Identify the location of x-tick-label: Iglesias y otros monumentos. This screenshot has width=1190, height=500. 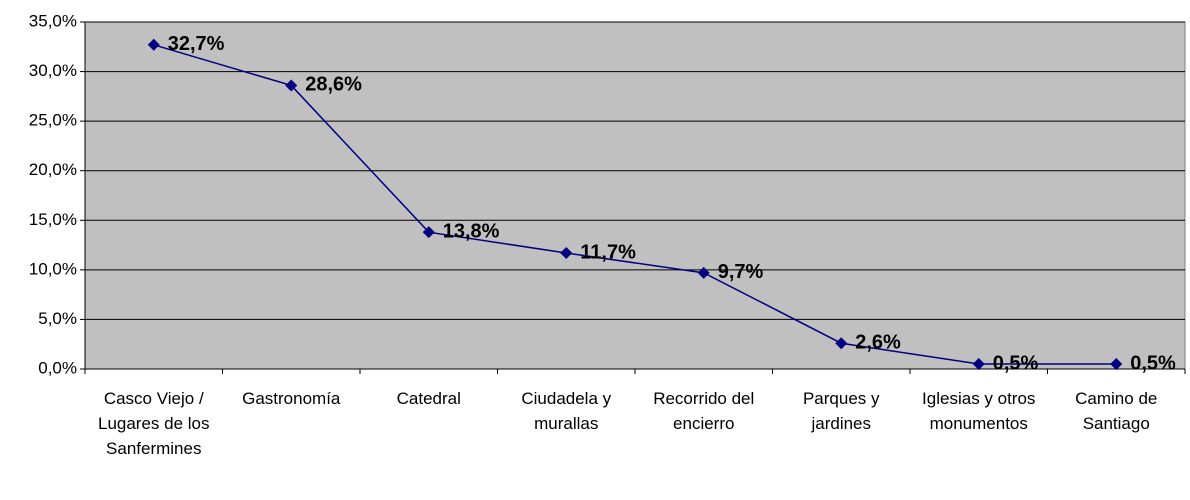
(979, 411).